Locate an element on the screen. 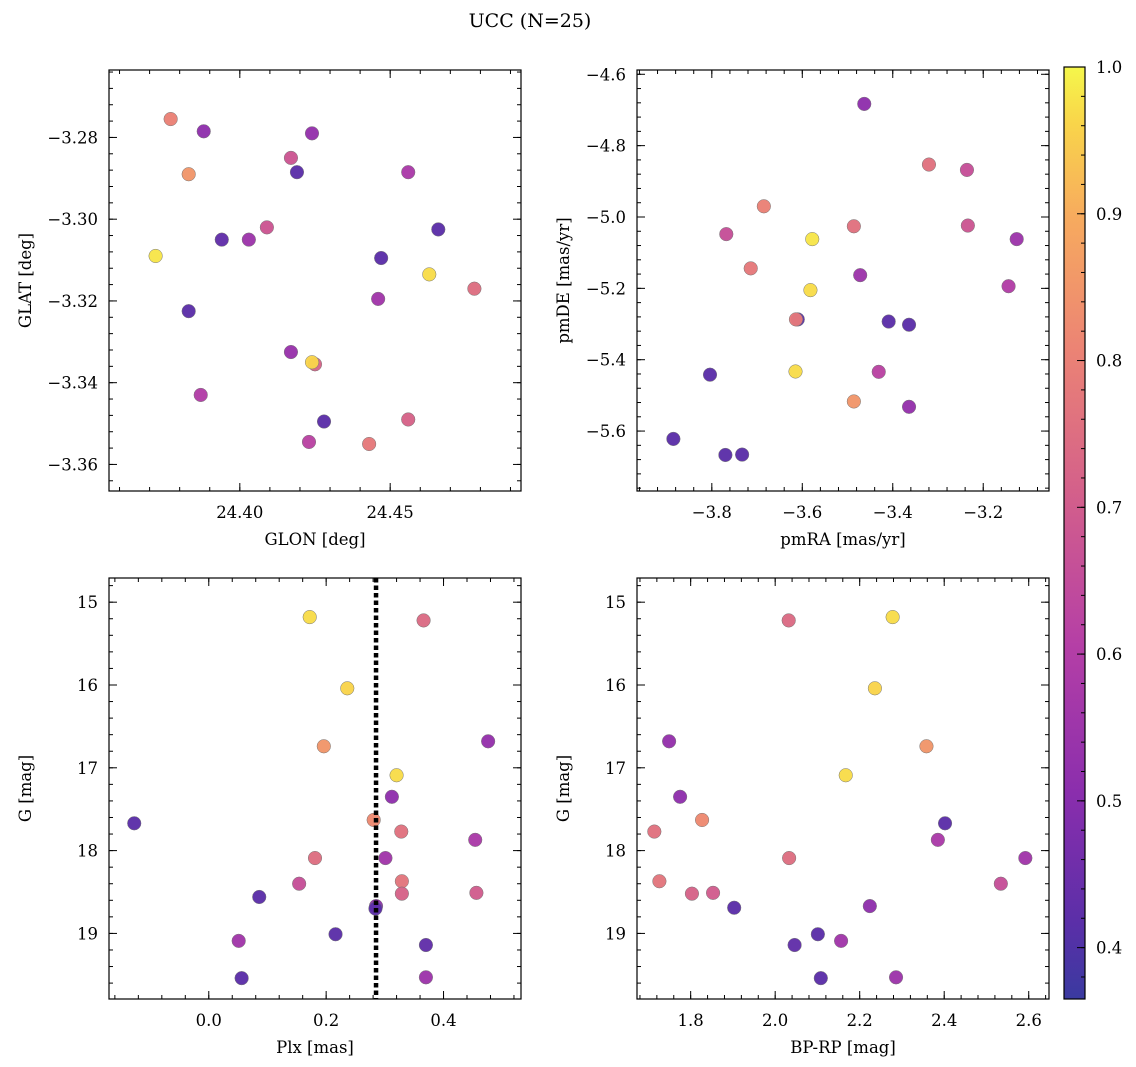 This screenshot has height=1067, width=1136. ticks is located at coordinates (315, 788).